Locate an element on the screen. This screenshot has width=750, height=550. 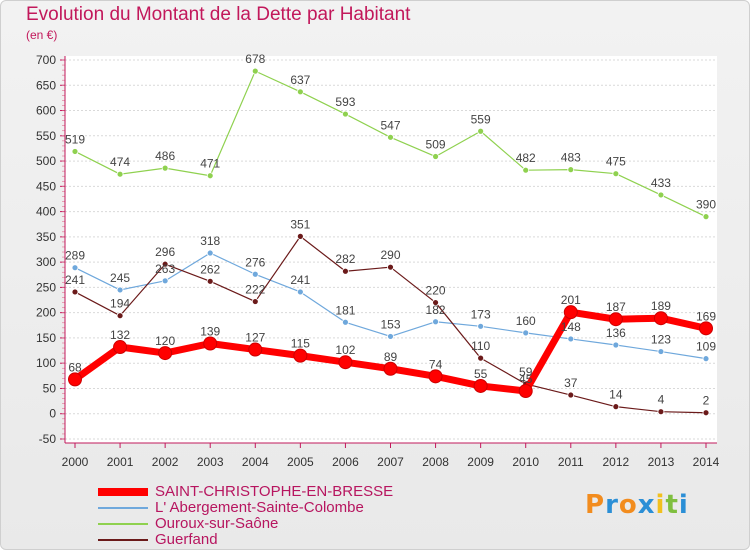
y-tick-label: 200 is located at coordinates (46, 313).